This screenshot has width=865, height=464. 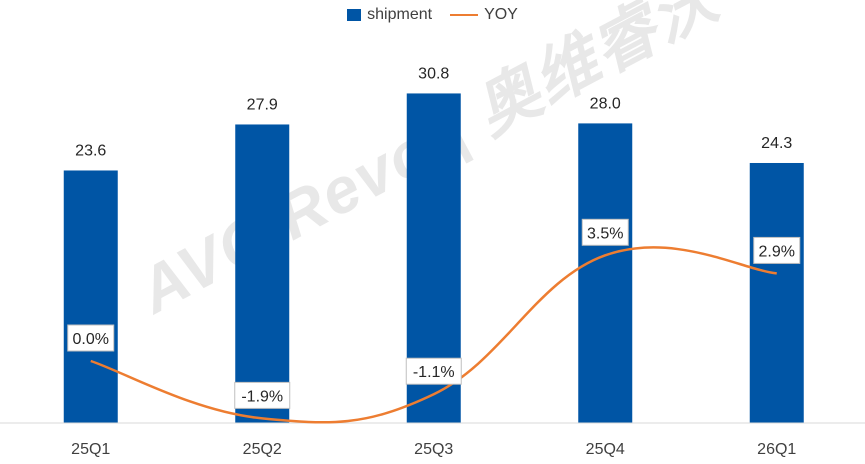 I want to click on bar-label-26Q1: 24.3, so click(x=776, y=143).